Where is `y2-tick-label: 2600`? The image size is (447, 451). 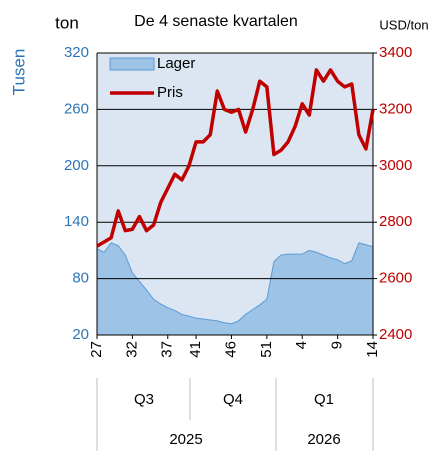
y2-tick-label: 2600 is located at coordinates (395, 278).